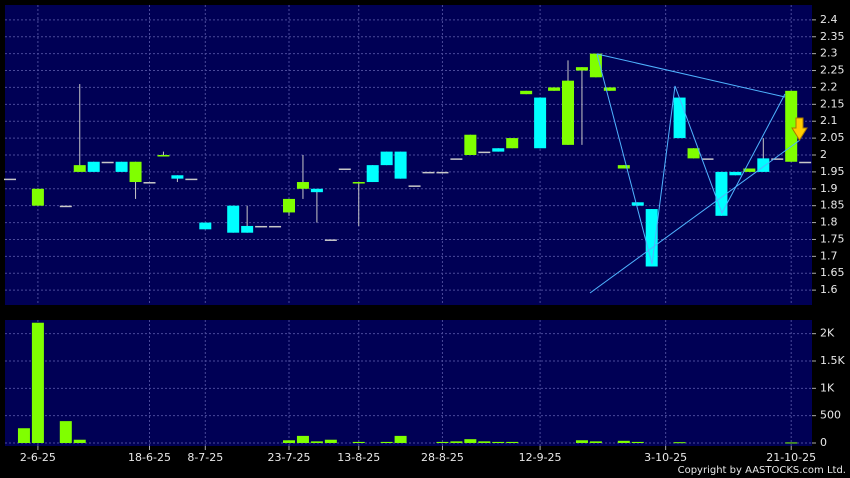 Image resolution: width=850 pixels, height=478 pixels. I want to click on x-tick-label: 13-8-25, so click(358, 457).